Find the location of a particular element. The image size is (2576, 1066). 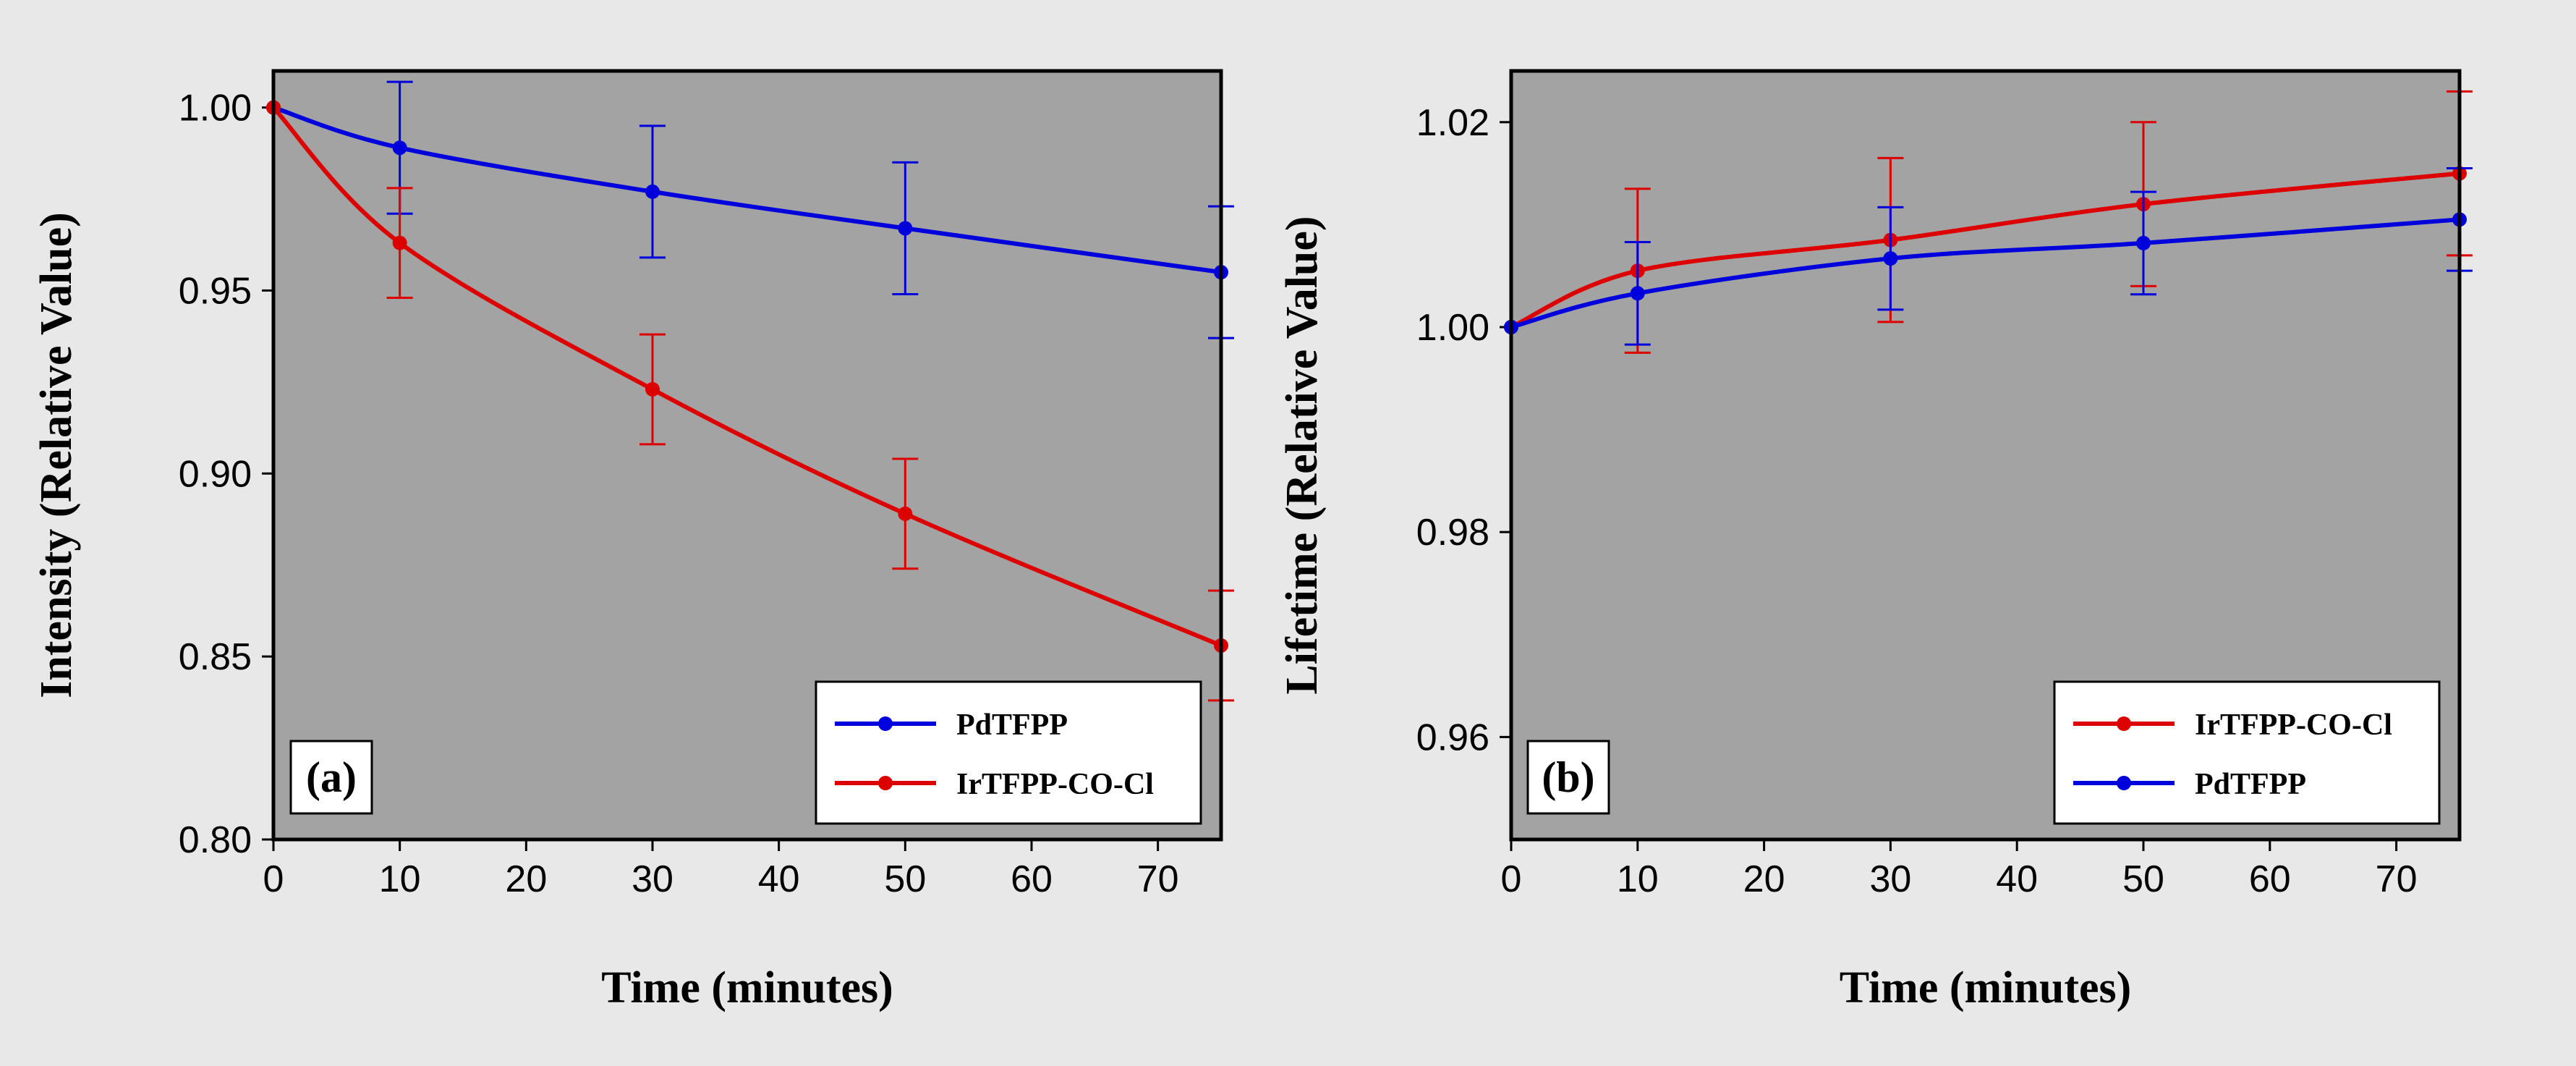

chart1-x-axis-title: Time (minutes) is located at coordinates (747, 987).